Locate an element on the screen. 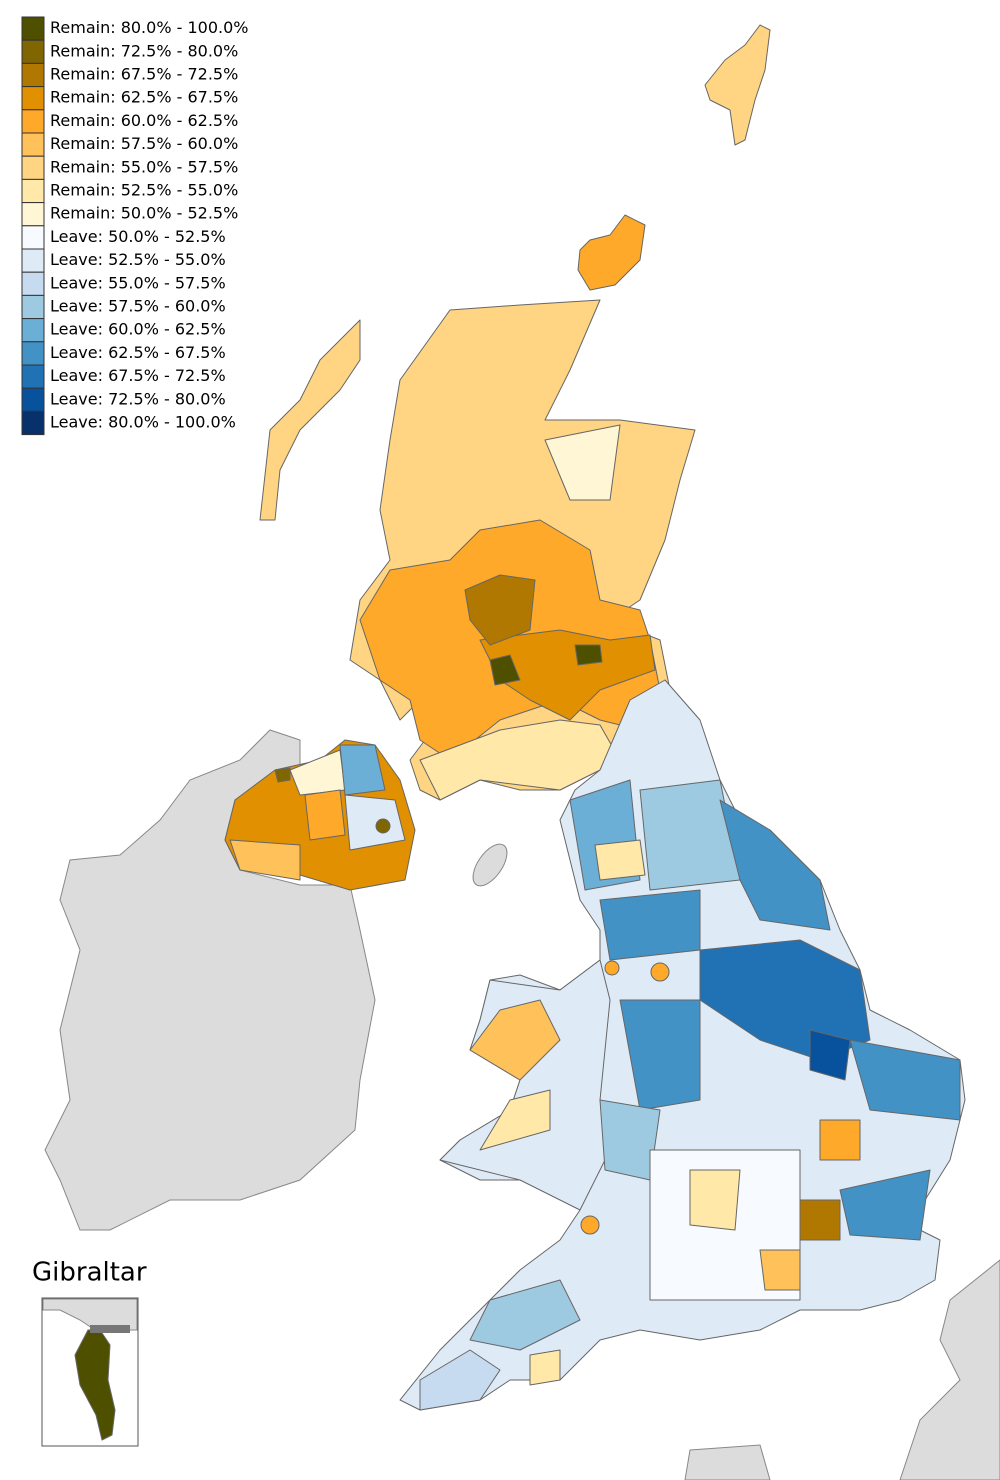 This screenshot has height=1480, width=1000. london is located at coordinates (820, 1220).